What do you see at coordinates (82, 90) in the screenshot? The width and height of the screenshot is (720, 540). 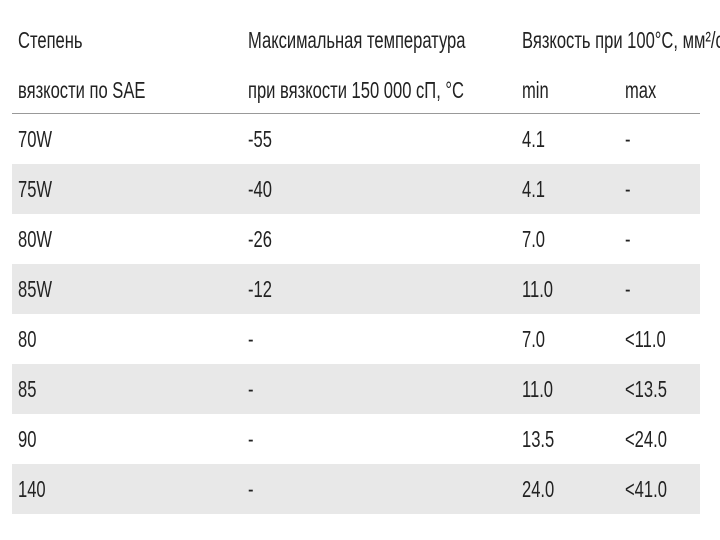 I see `header-grade: вязкости по SAE` at bounding box center [82, 90].